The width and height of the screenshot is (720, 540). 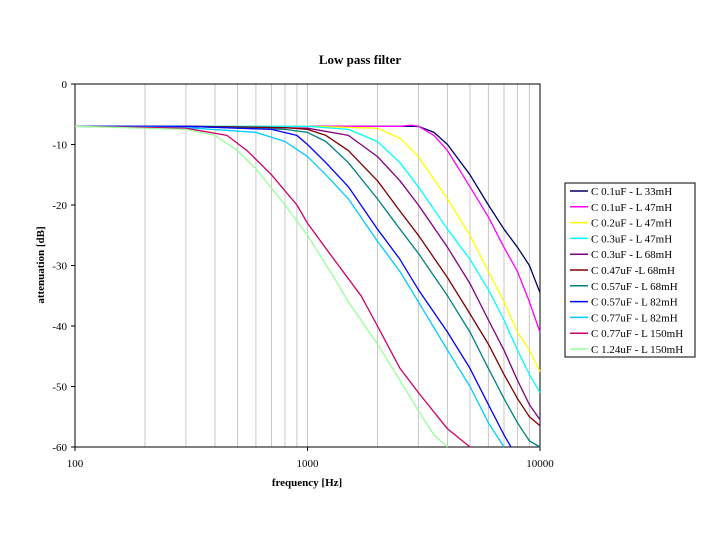 I want to click on x-tick-label: 1000, so click(x=308, y=464).